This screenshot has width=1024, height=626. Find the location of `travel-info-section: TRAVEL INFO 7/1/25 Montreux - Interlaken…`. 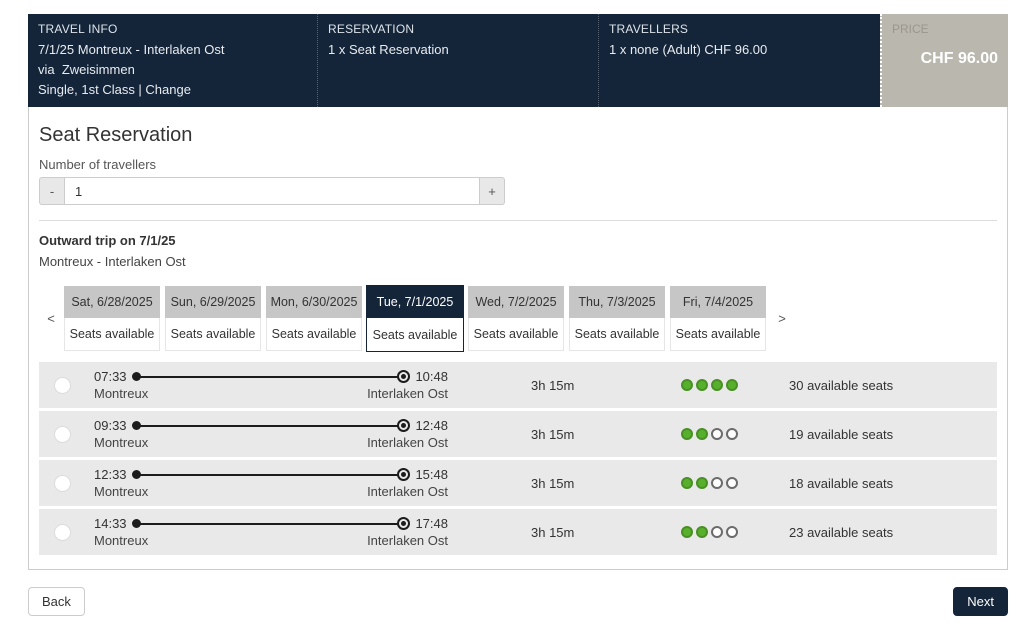

travel-info-section: TRAVEL INFO 7/1/25 Montreux - Interlaken… is located at coordinates (172, 60).